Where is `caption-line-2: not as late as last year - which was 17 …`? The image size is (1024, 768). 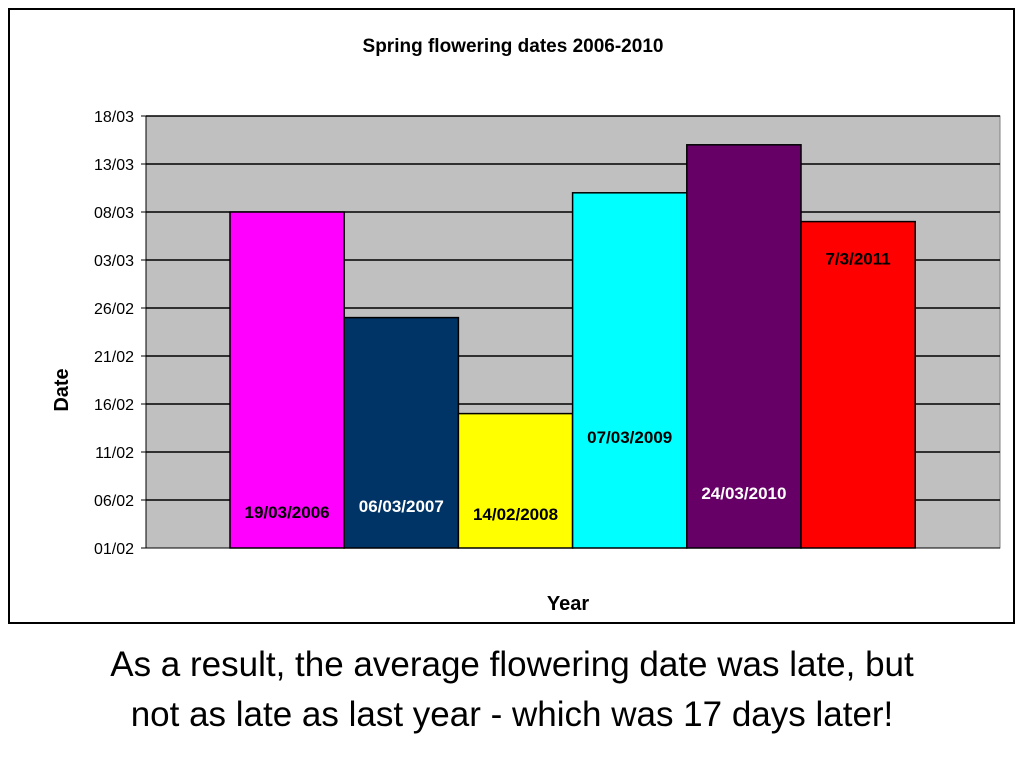
caption-line-2: not as late as last year - which was 17 … is located at coordinates (512, 714).